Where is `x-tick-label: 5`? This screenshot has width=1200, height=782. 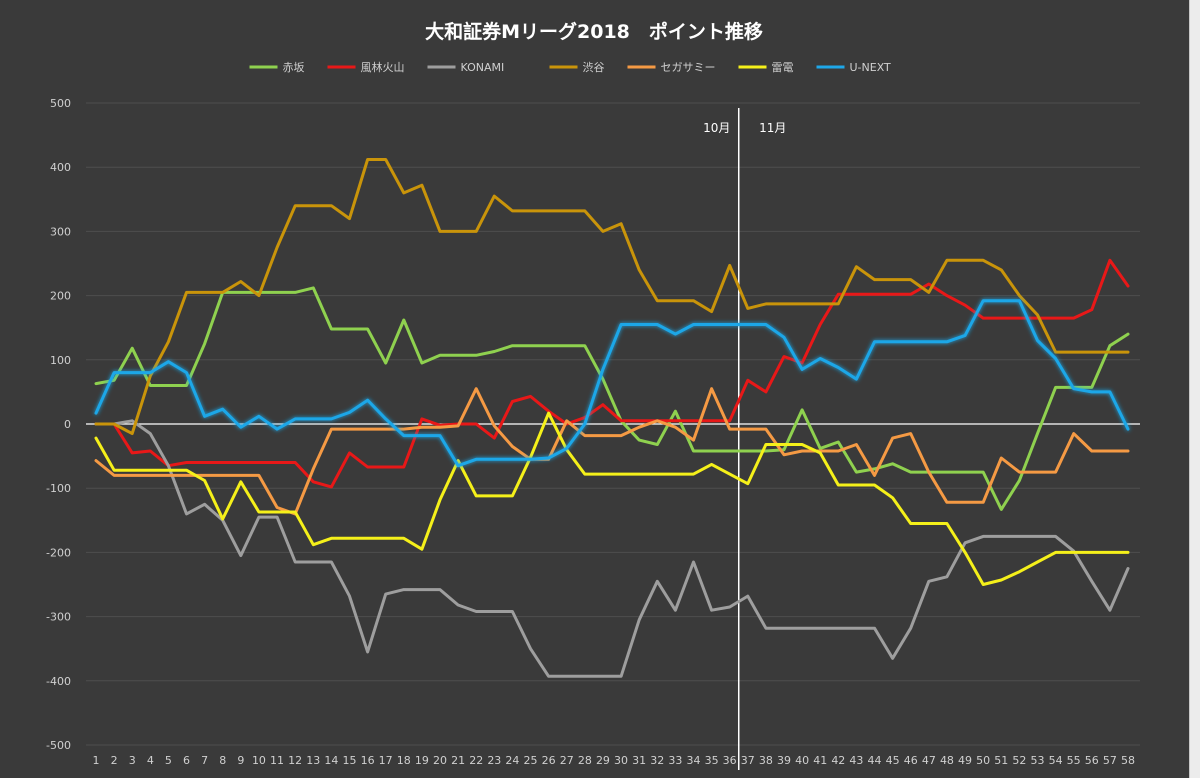
x-tick-label: 5 is located at coordinates (168, 760).